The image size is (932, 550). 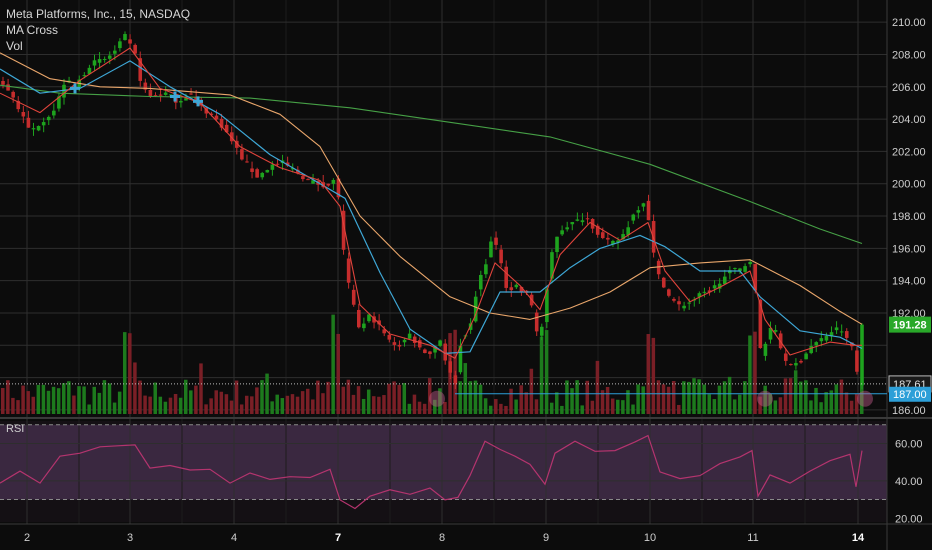 I want to click on alert-marker-icon, so click(x=765, y=398).